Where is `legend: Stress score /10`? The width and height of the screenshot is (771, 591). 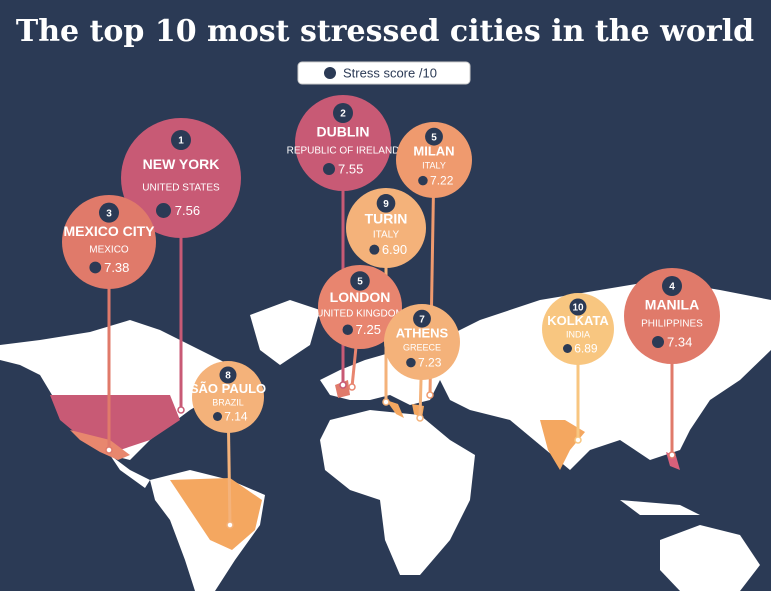 legend: Stress score /10 is located at coordinates (384, 73).